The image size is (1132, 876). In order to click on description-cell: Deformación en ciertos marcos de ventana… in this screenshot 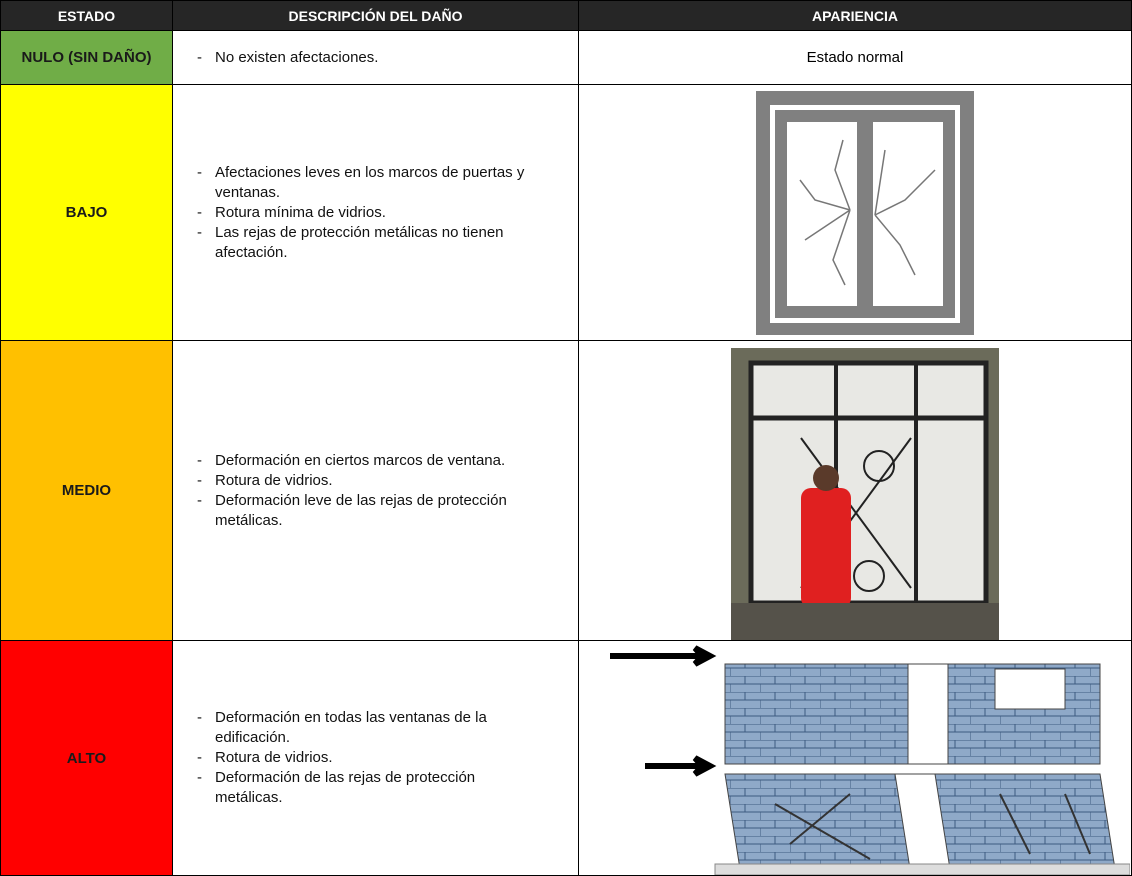, I will do `click(375, 490)`.